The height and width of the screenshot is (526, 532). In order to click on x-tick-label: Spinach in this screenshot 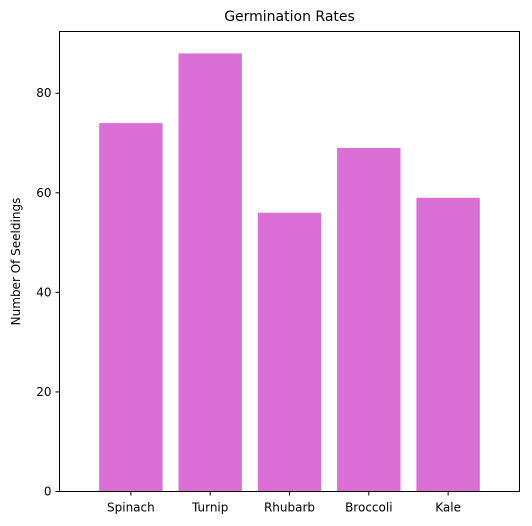, I will do `click(131, 508)`.